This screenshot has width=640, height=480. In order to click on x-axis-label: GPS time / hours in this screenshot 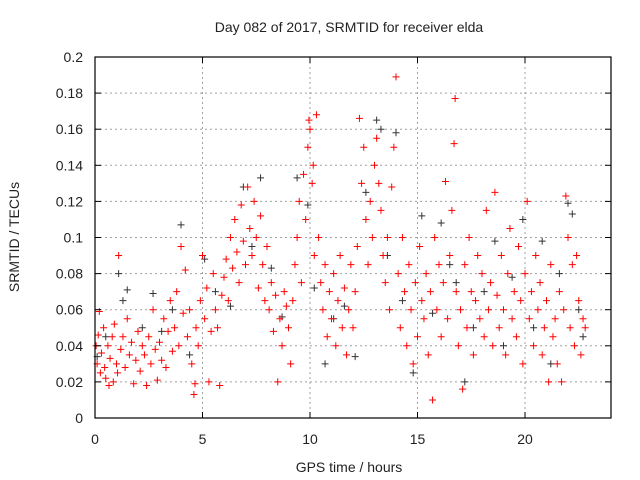, I will do `click(349, 467)`.